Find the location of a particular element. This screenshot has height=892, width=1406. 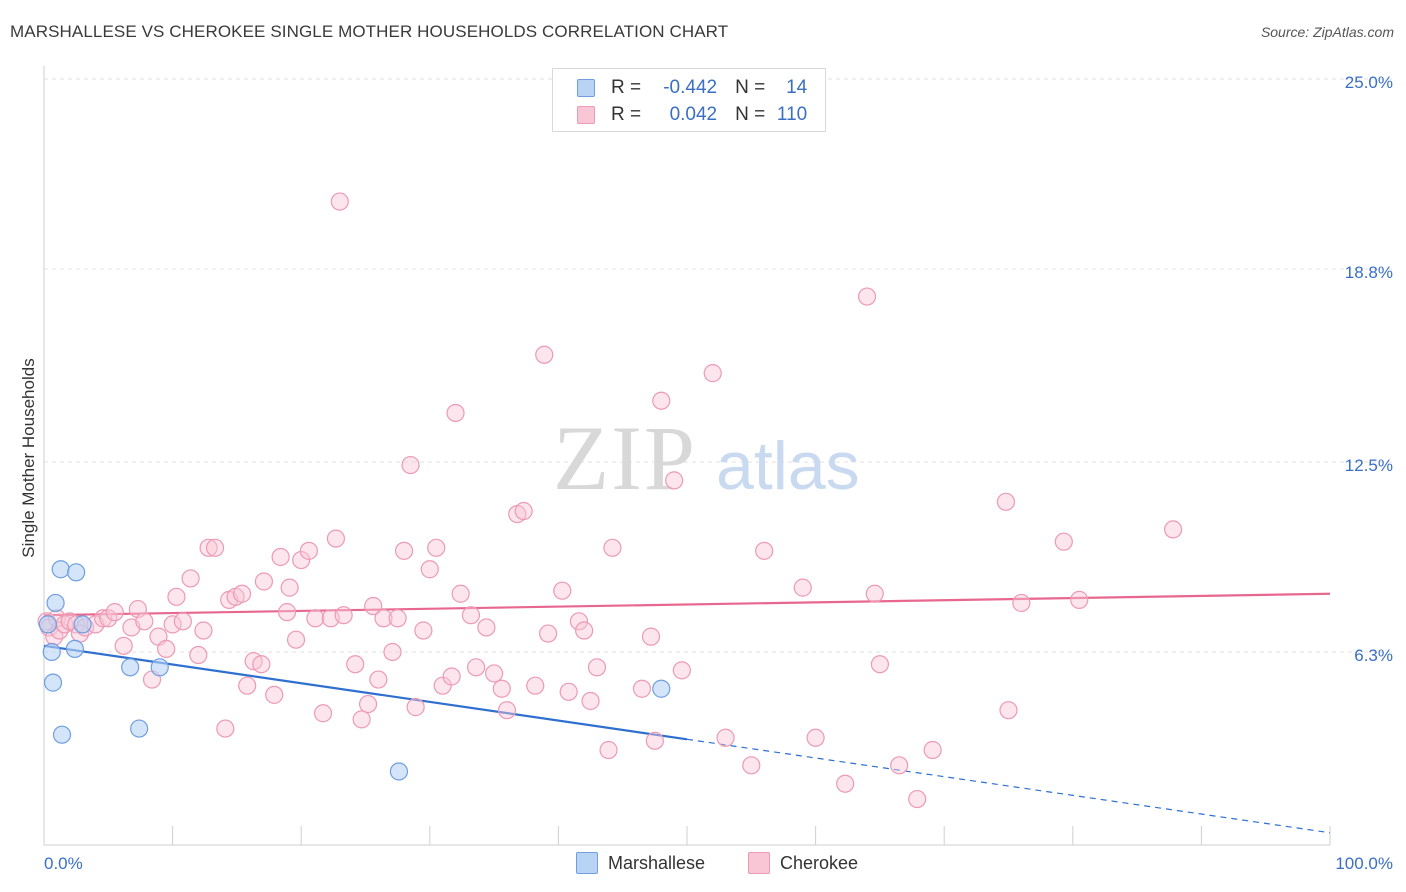

cherokee-trend-line is located at coordinates (687, 604).